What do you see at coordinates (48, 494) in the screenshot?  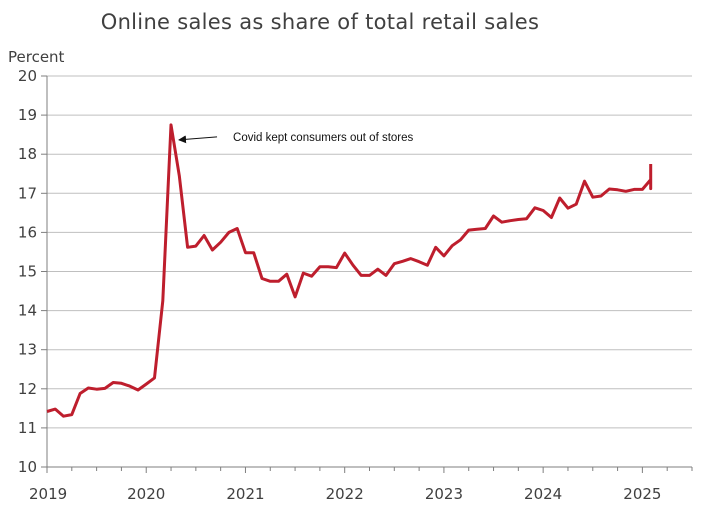 I see `x-tick-label-2019: 2019` at bounding box center [48, 494].